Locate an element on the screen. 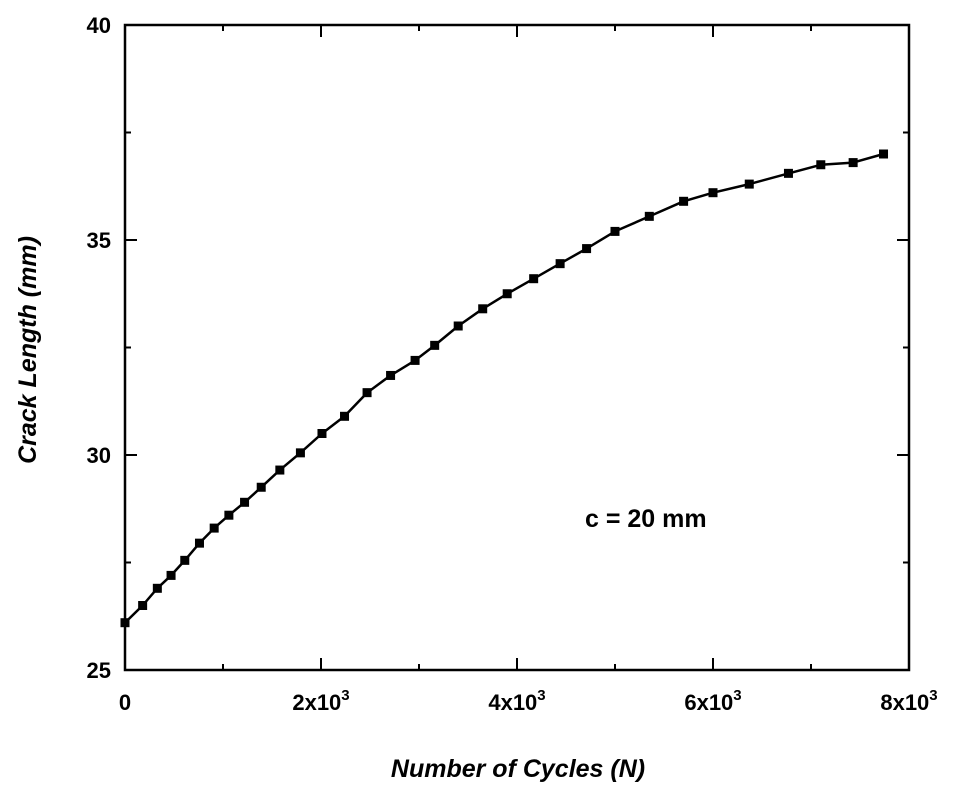 Image resolution: width=956 pixels, height=790 pixels. y-tick-label: 30 is located at coordinates (99, 455).